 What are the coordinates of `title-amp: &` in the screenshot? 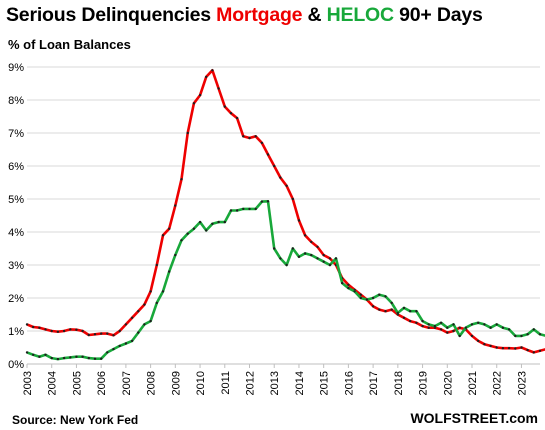 It's located at (314, 15).